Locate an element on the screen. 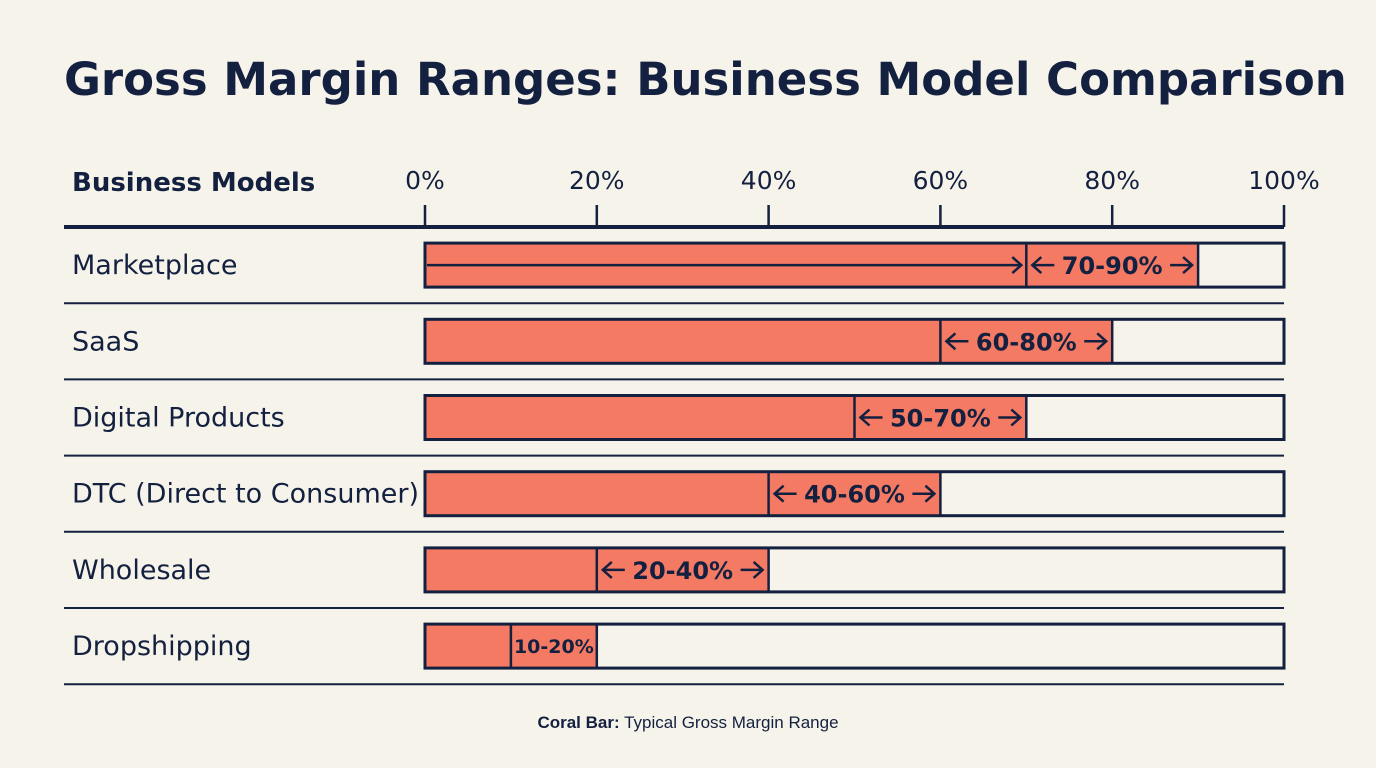 Image resolution: width=1376 pixels, height=768 pixels. chart-row: Marketplace 70-90% is located at coordinates (675, 273).